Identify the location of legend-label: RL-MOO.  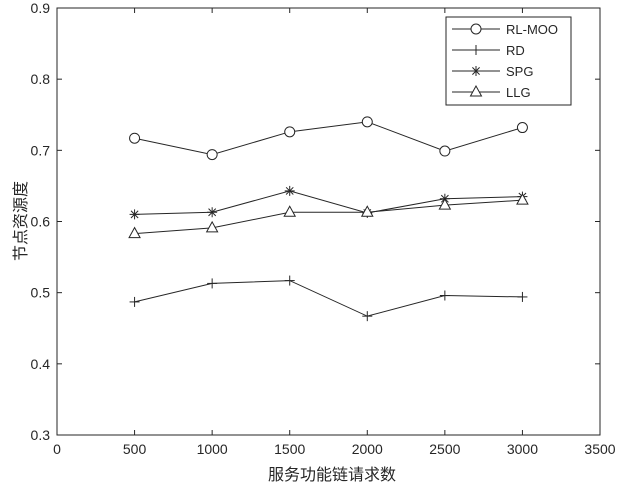
(532, 29).